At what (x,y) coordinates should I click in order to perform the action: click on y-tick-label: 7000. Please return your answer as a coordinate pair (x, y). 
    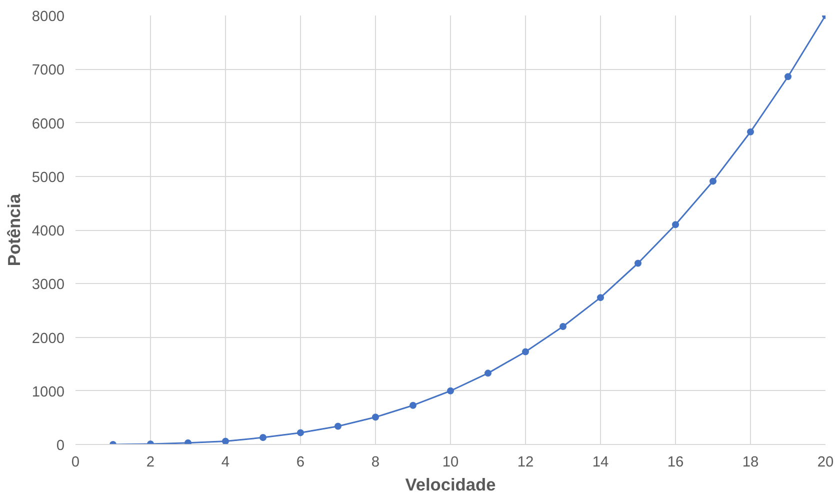
    Looking at the image, I should click on (48, 70).